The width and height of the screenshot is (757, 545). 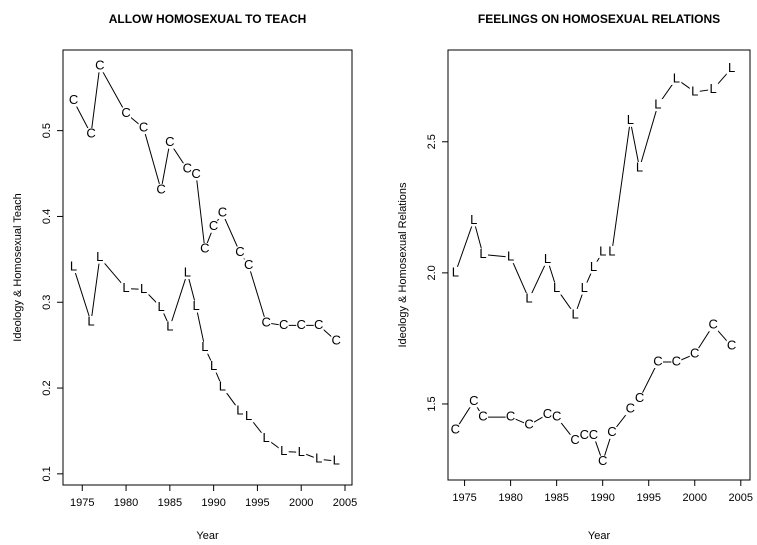 What do you see at coordinates (556, 498) in the screenshot?
I see `x-tick-label: 1985` at bounding box center [556, 498].